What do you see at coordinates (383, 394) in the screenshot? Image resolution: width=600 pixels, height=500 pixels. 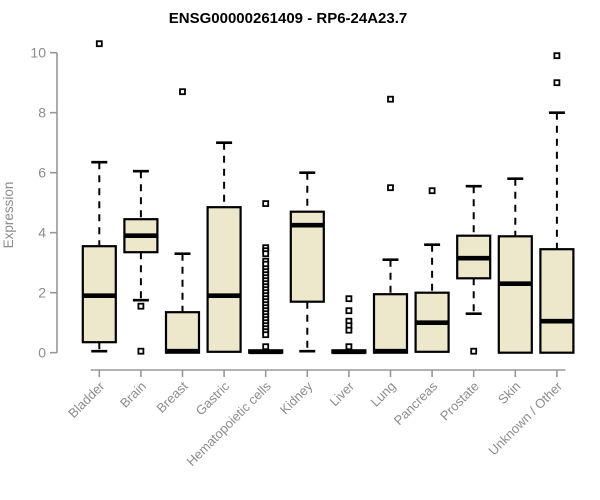 I see `x-category-label-lung: Lung` at bounding box center [383, 394].